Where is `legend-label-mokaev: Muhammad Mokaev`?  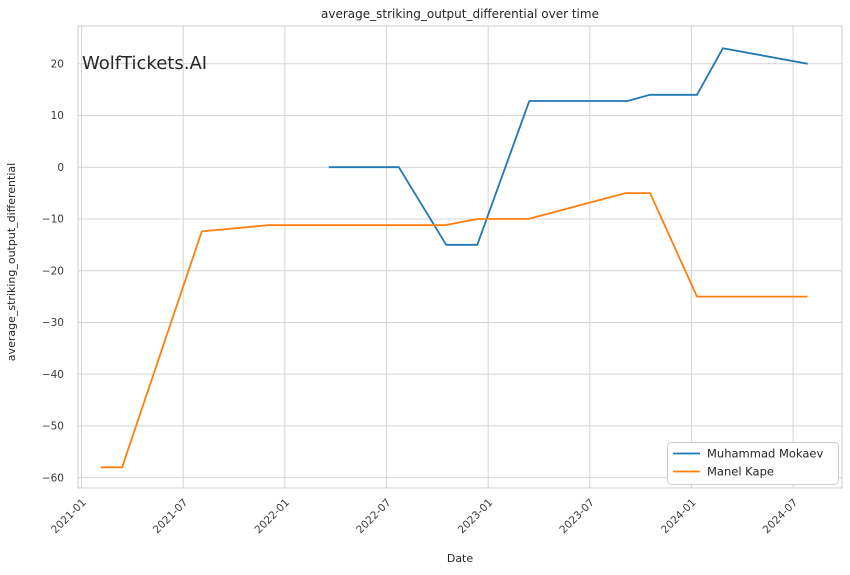
legend-label-mokaev: Muhammad Mokaev is located at coordinates (765, 454).